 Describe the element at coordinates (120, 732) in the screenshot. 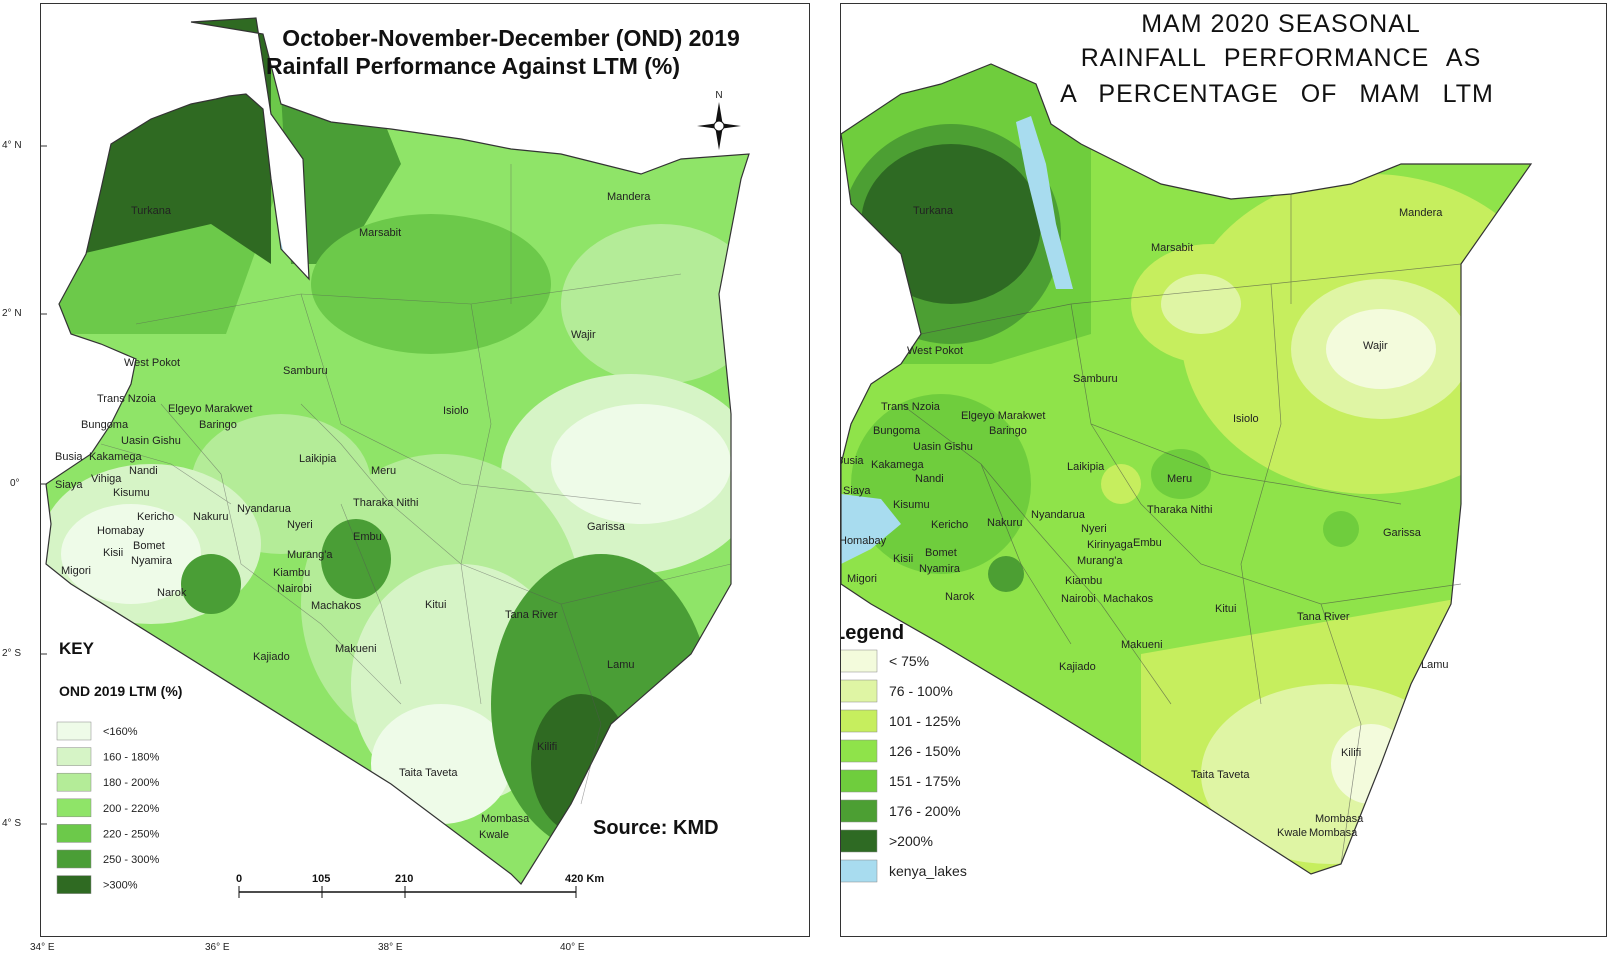

I see `key-item-label: <160%` at that location.